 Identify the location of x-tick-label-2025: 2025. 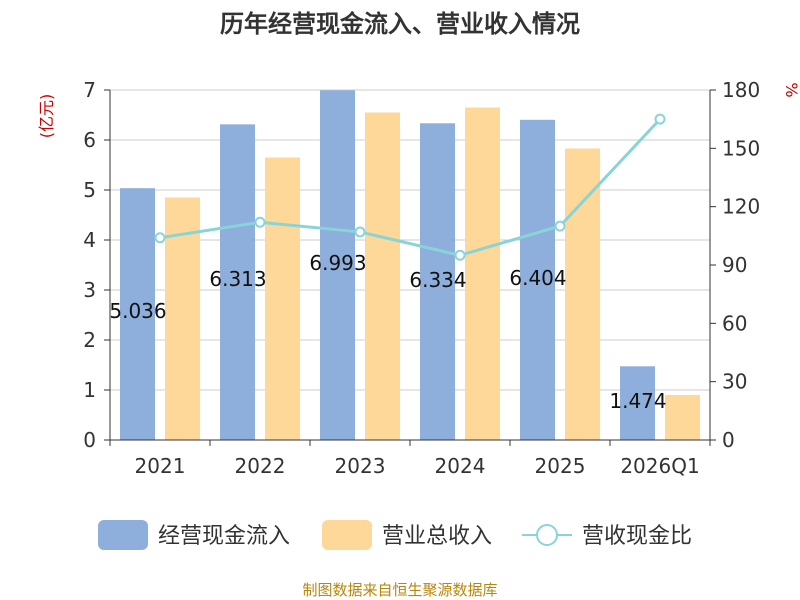
(560, 466).